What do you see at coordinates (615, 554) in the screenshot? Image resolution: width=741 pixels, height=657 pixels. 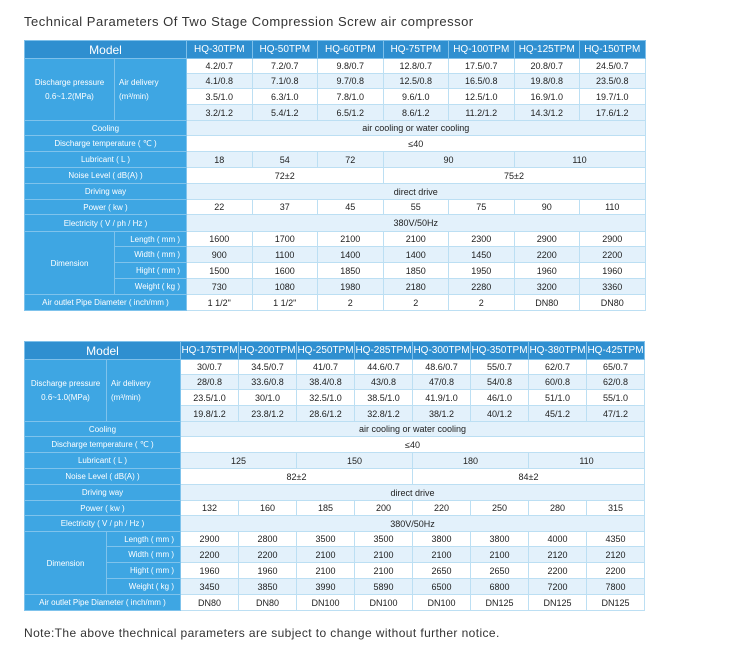 I see `width-value: 2120` at bounding box center [615, 554].